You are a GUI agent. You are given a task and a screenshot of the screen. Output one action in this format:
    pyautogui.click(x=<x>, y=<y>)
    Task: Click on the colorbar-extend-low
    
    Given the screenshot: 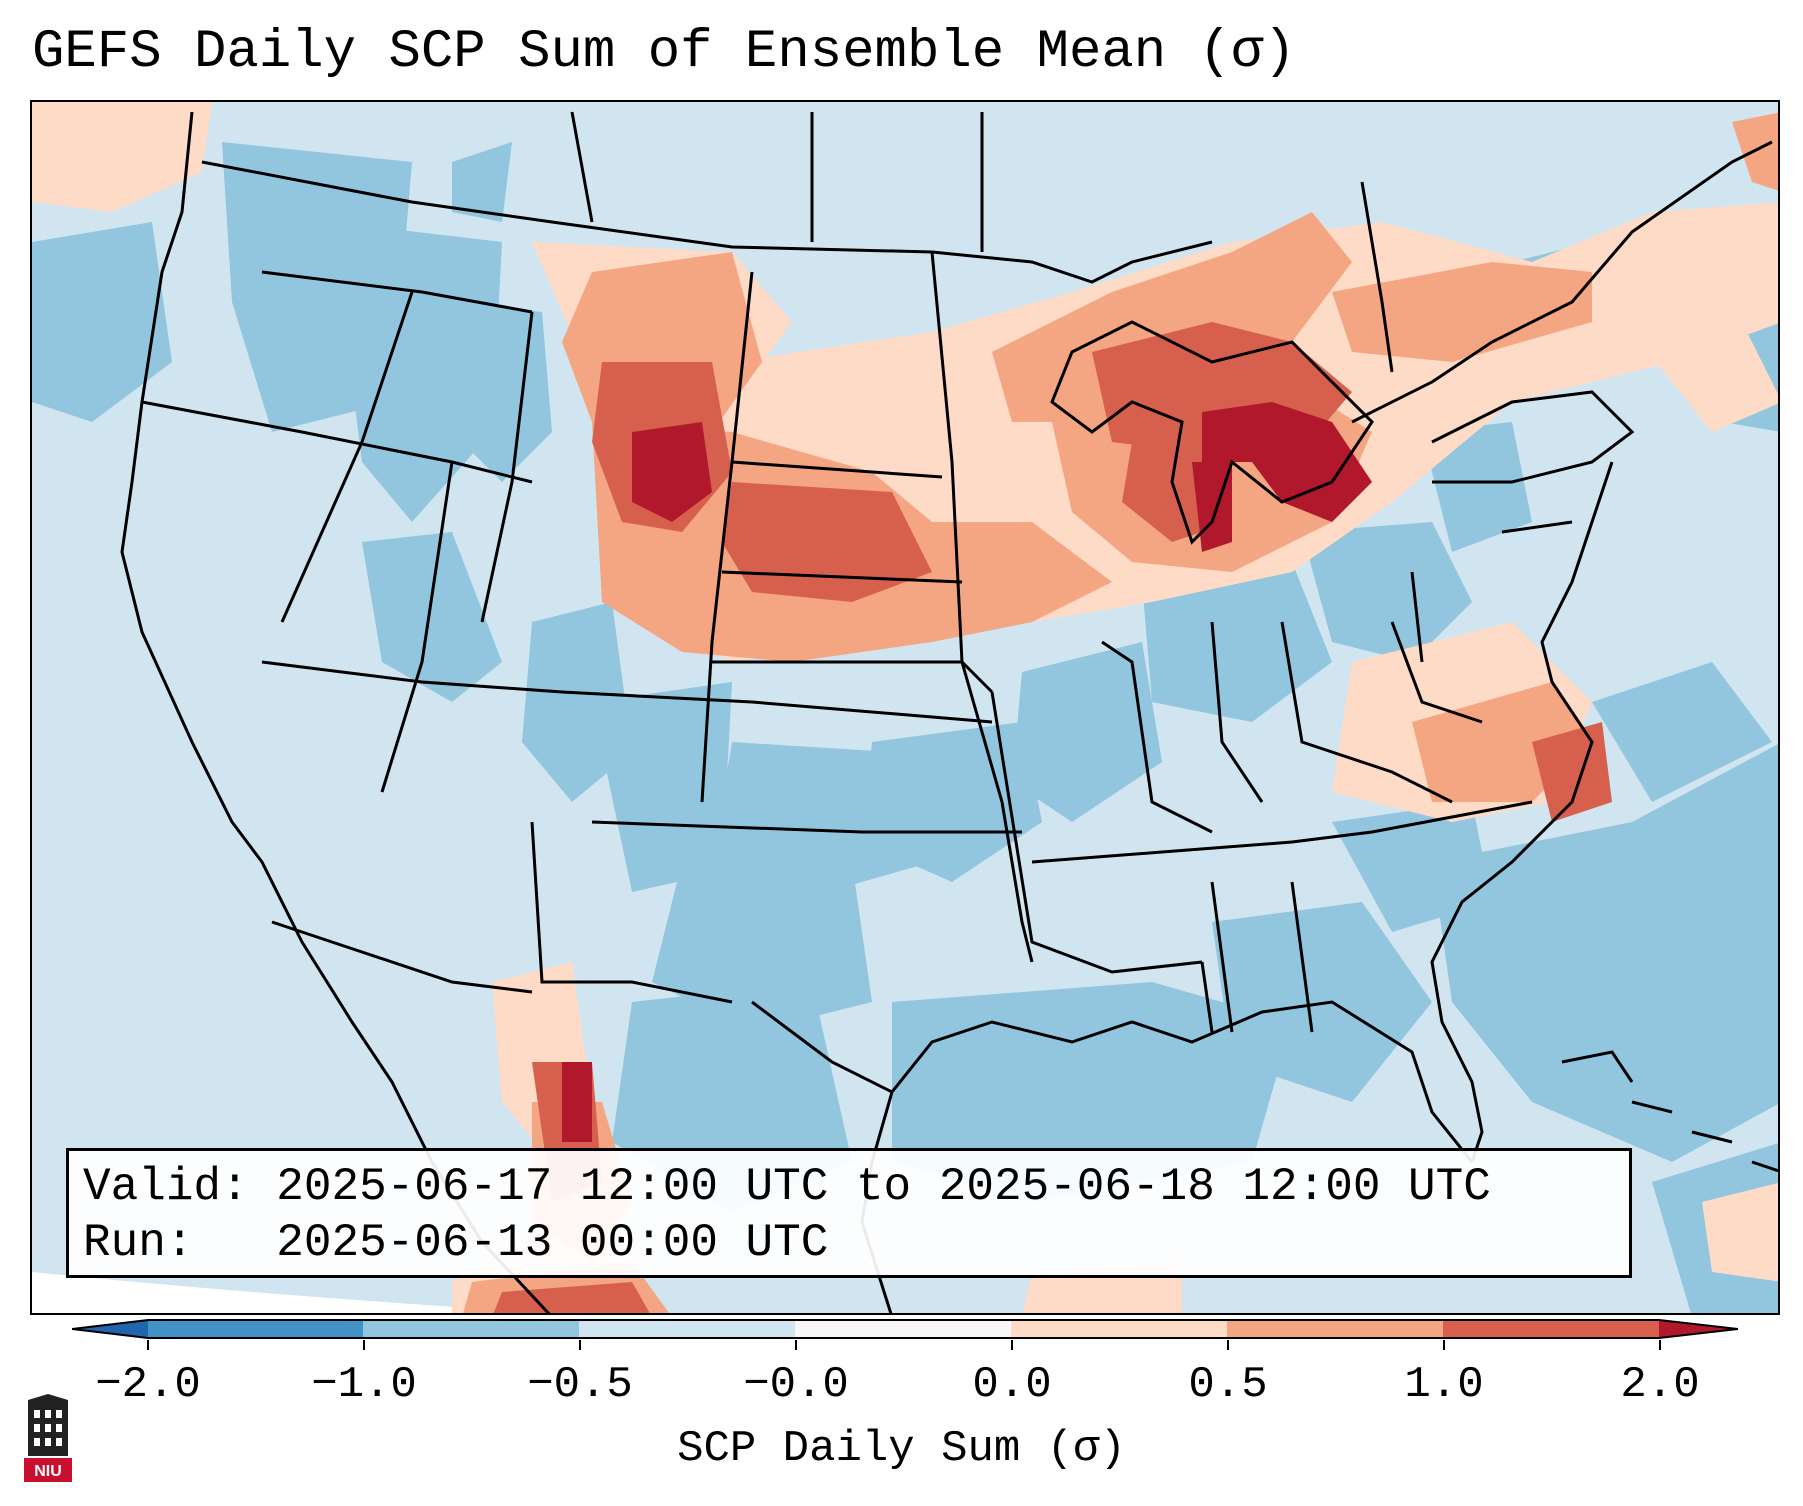 What is the action you would take?
    pyautogui.click(x=110, y=1329)
    